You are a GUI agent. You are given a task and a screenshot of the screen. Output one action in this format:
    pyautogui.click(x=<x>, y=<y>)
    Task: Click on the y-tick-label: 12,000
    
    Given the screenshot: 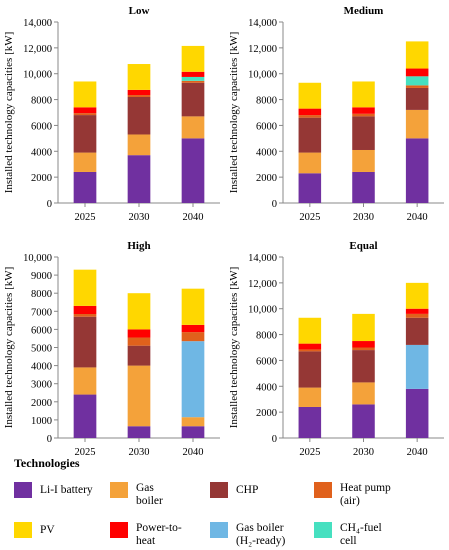 What is the action you would take?
    pyautogui.click(x=262, y=49)
    